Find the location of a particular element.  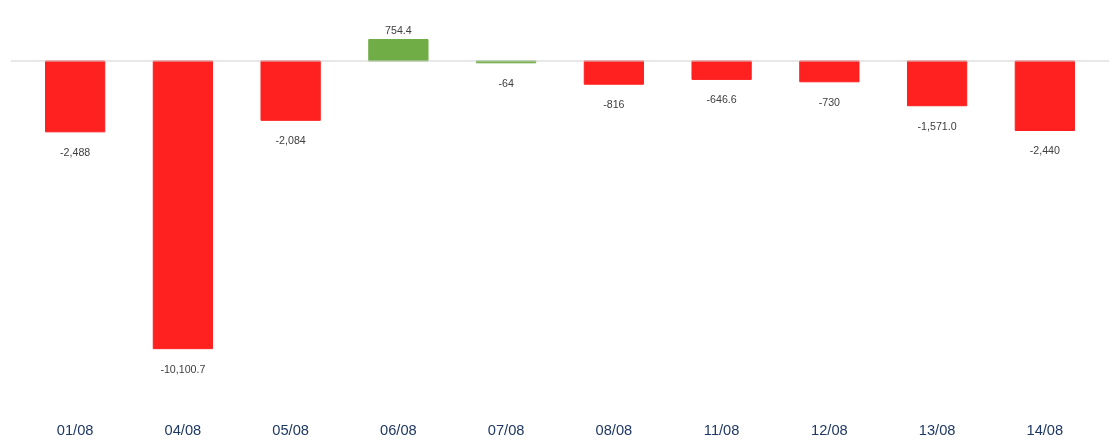

x-tick-label: 13/08 is located at coordinates (937, 429).